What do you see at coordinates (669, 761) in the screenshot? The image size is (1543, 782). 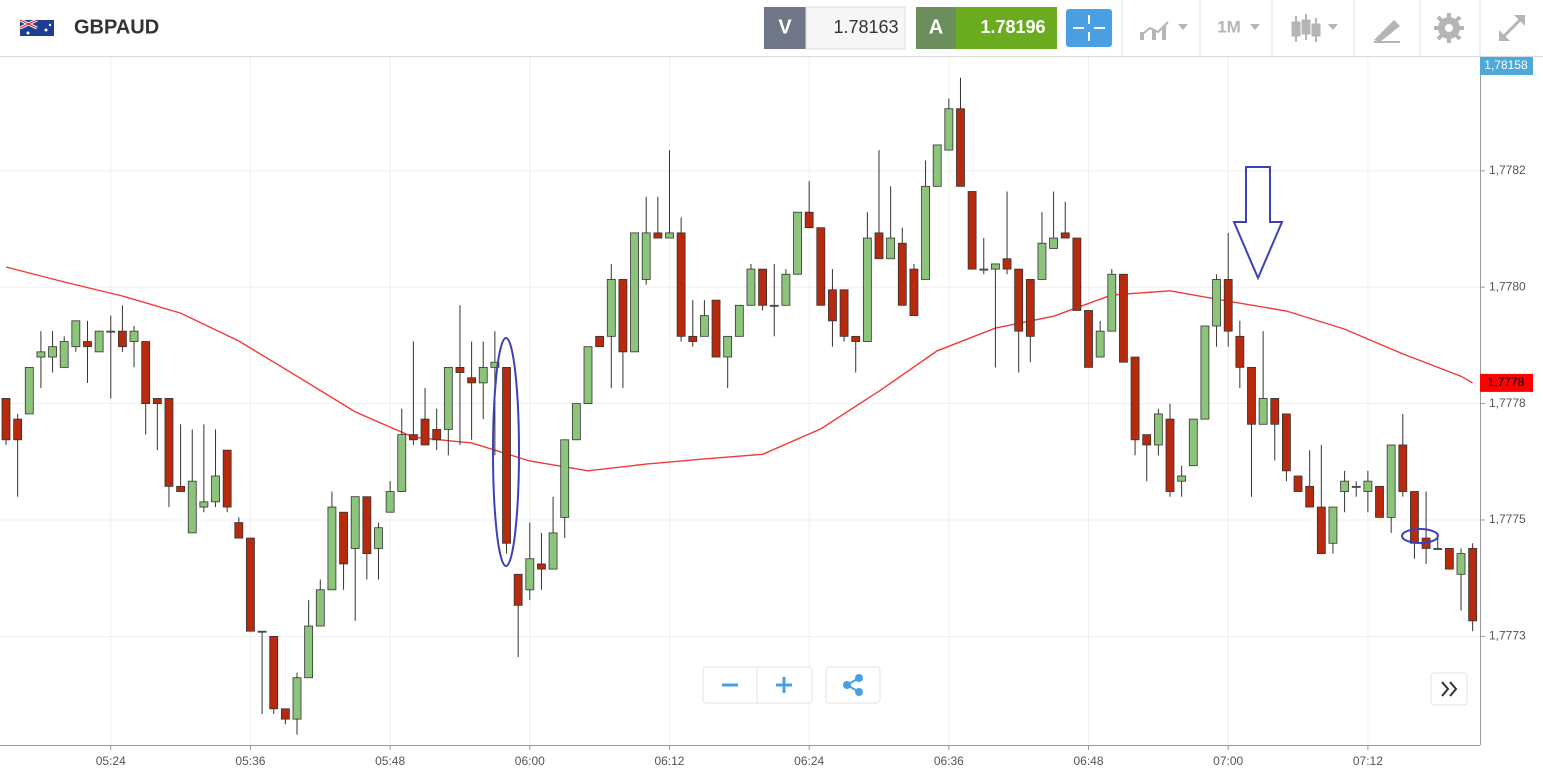 I see `x-tick-label: 06:12` at bounding box center [669, 761].